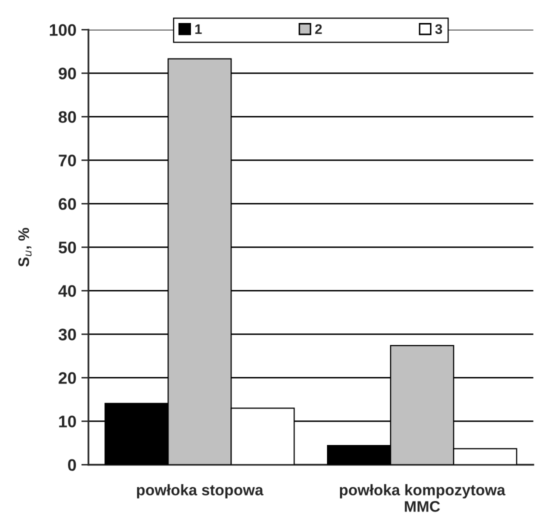 The image size is (536, 521). What do you see at coordinates (67, 334) in the screenshot?
I see `y-tick-label: 30` at bounding box center [67, 334].